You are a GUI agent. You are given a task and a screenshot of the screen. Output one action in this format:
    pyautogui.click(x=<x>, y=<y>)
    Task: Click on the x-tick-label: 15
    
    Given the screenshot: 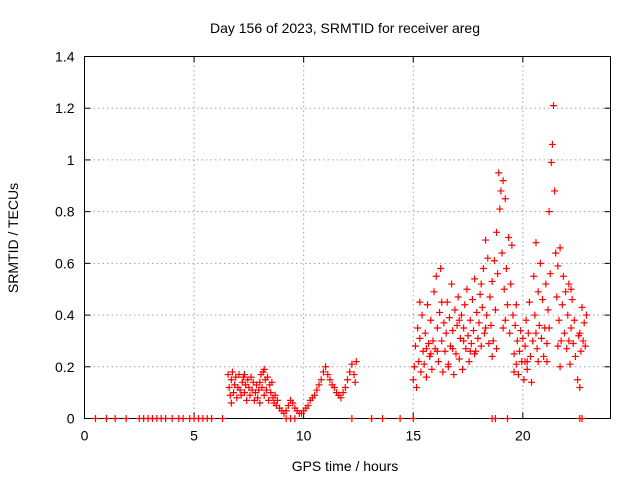 What is the action you would take?
    pyautogui.click(x=413, y=436)
    